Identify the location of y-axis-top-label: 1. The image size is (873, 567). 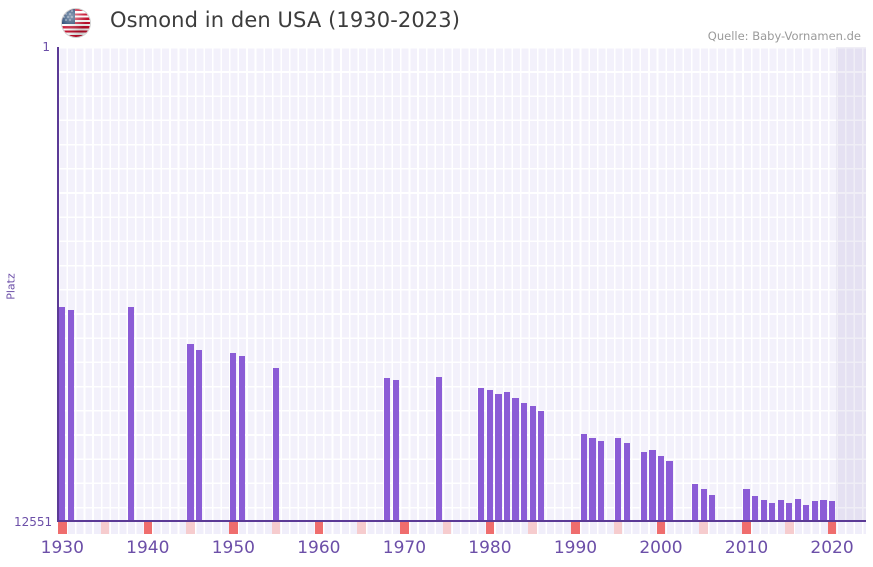
(46, 47).